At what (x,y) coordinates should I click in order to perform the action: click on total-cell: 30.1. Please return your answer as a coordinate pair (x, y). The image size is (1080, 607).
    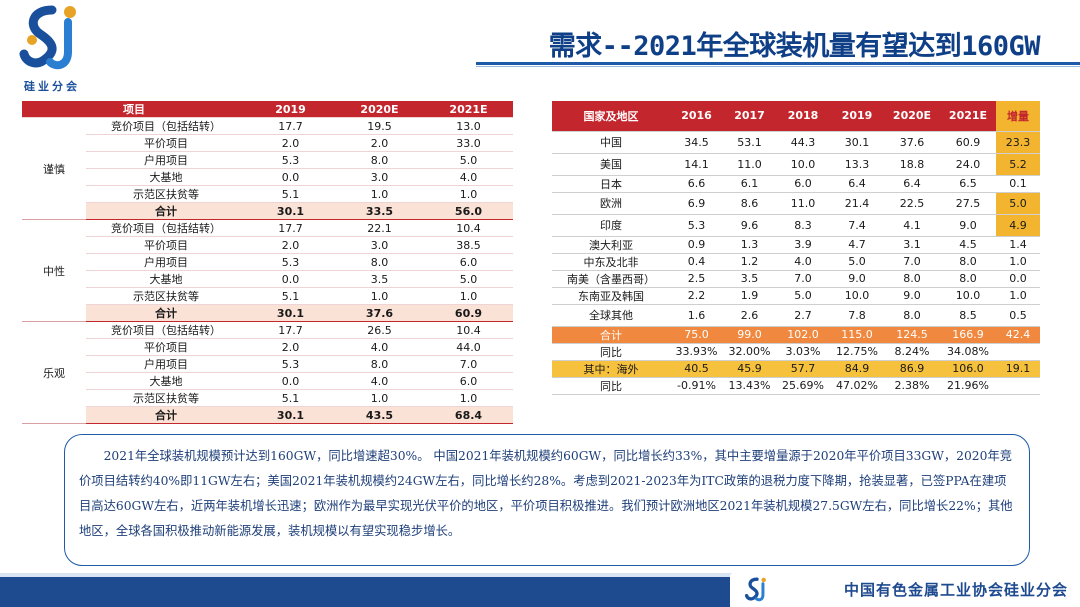
    Looking at the image, I should click on (290, 211).